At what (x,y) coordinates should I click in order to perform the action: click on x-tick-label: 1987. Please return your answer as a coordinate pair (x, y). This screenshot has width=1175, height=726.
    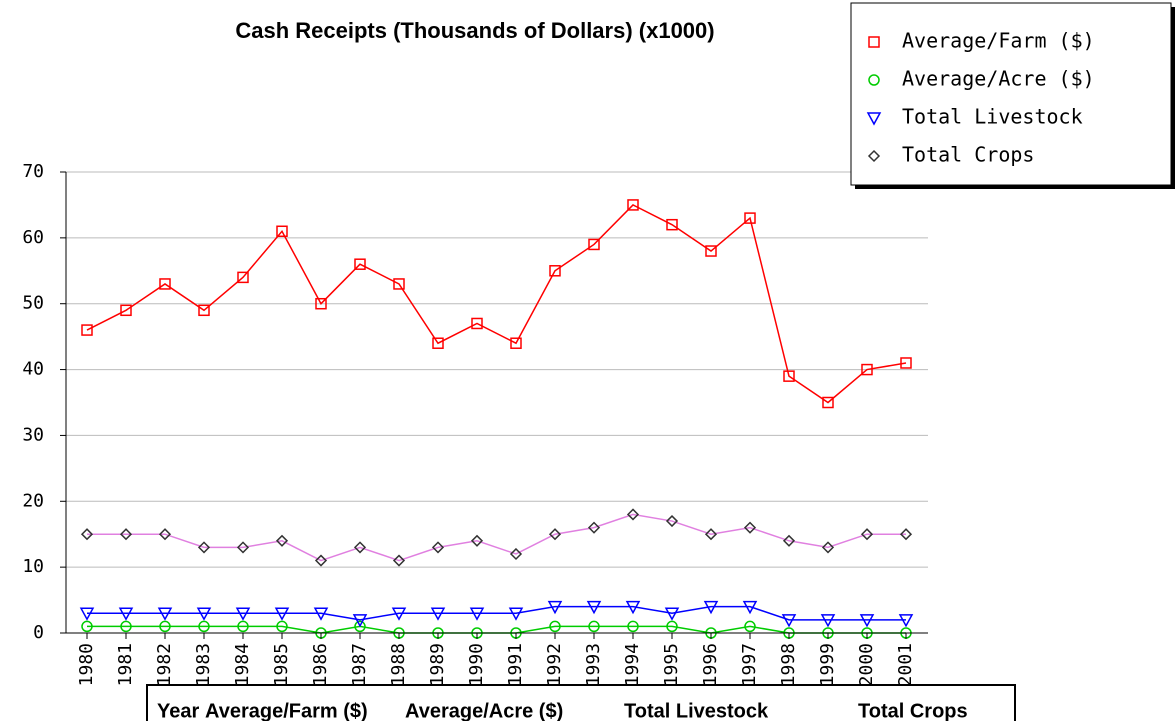
    Looking at the image, I should click on (359, 664).